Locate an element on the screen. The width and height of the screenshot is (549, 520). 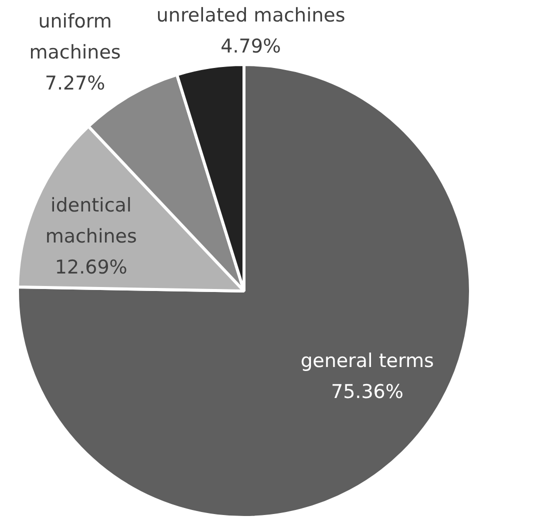
data-label: 4.79% is located at coordinates (250, 47).